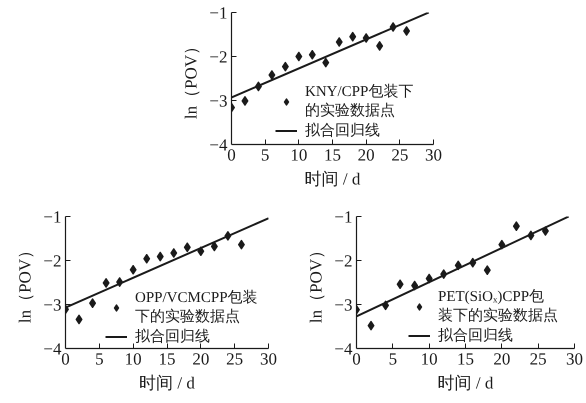 This screenshot has height=403, width=586. What do you see at coordinates (498, 306) in the screenshot?
I see `legend-label: PET(SiOₓ)CPP包装下的实验数据点` at bounding box center [498, 306].